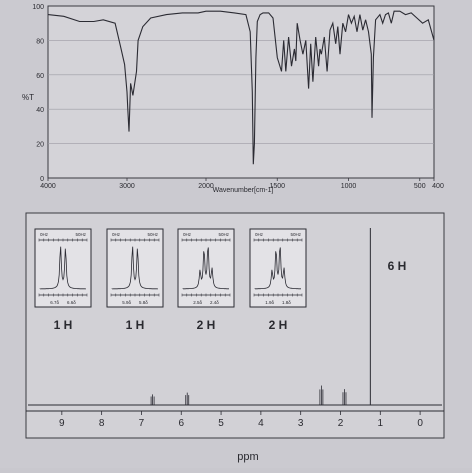 The image size is (472, 473). I want to click on large-peak-integration-label: 6 H, so click(397, 266).